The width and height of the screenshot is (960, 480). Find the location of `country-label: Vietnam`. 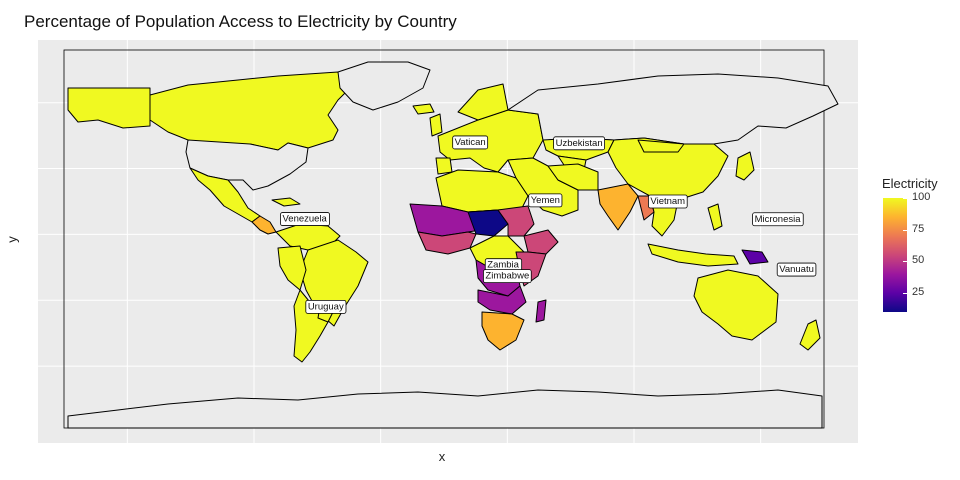

country-label: Vietnam is located at coordinates (668, 201).